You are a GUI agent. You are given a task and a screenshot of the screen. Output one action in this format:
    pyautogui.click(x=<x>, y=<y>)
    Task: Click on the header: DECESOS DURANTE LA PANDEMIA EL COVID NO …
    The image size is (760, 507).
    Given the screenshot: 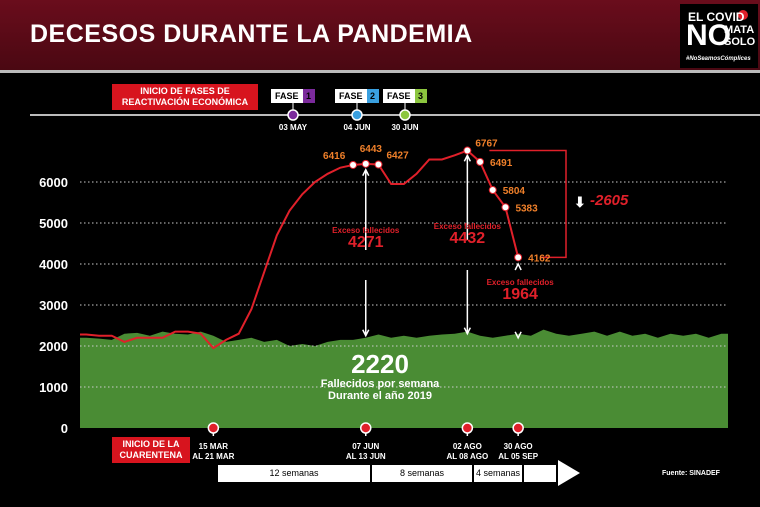 What is the action you would take?
    pyautogui.click(x=380, y=36)
    